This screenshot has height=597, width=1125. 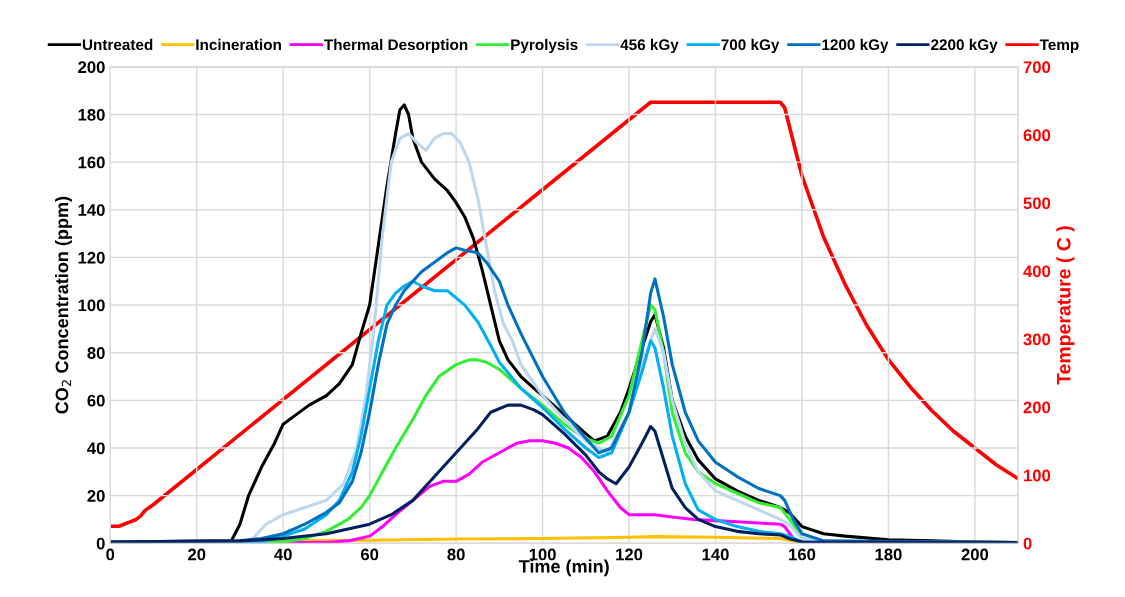 What do you see at coordinates (715, 554) in the screenshot?
I see `x-tick-label: 140` at bounding box center [715, 554].